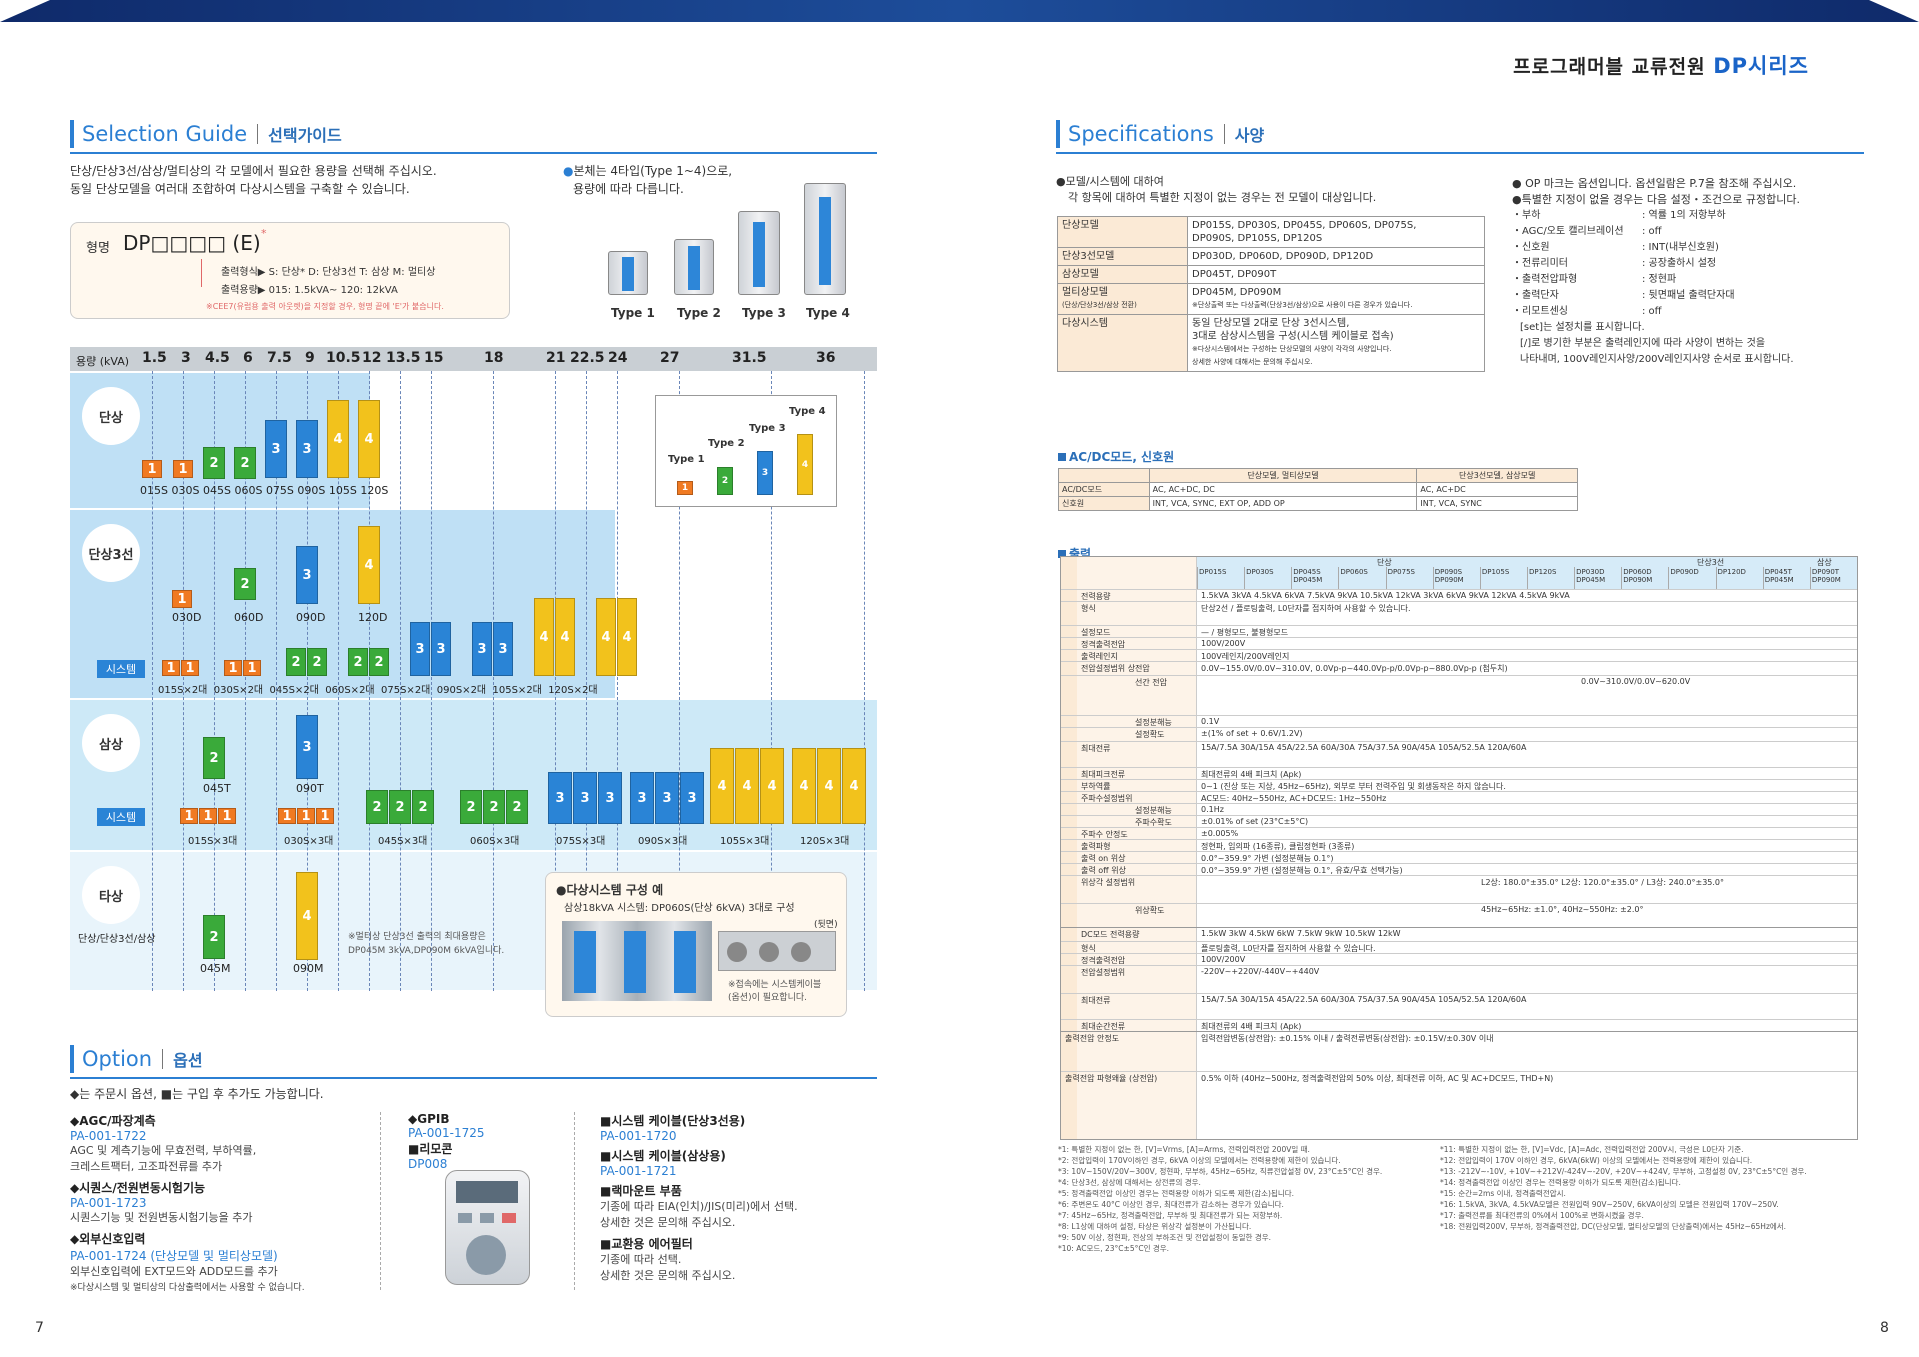 This screenshot has width=1919, height=1357. What do you see at coordinates (264, 233) in the screenshot?
I see `model-asterisk: *` at bounding box center [264, 233].